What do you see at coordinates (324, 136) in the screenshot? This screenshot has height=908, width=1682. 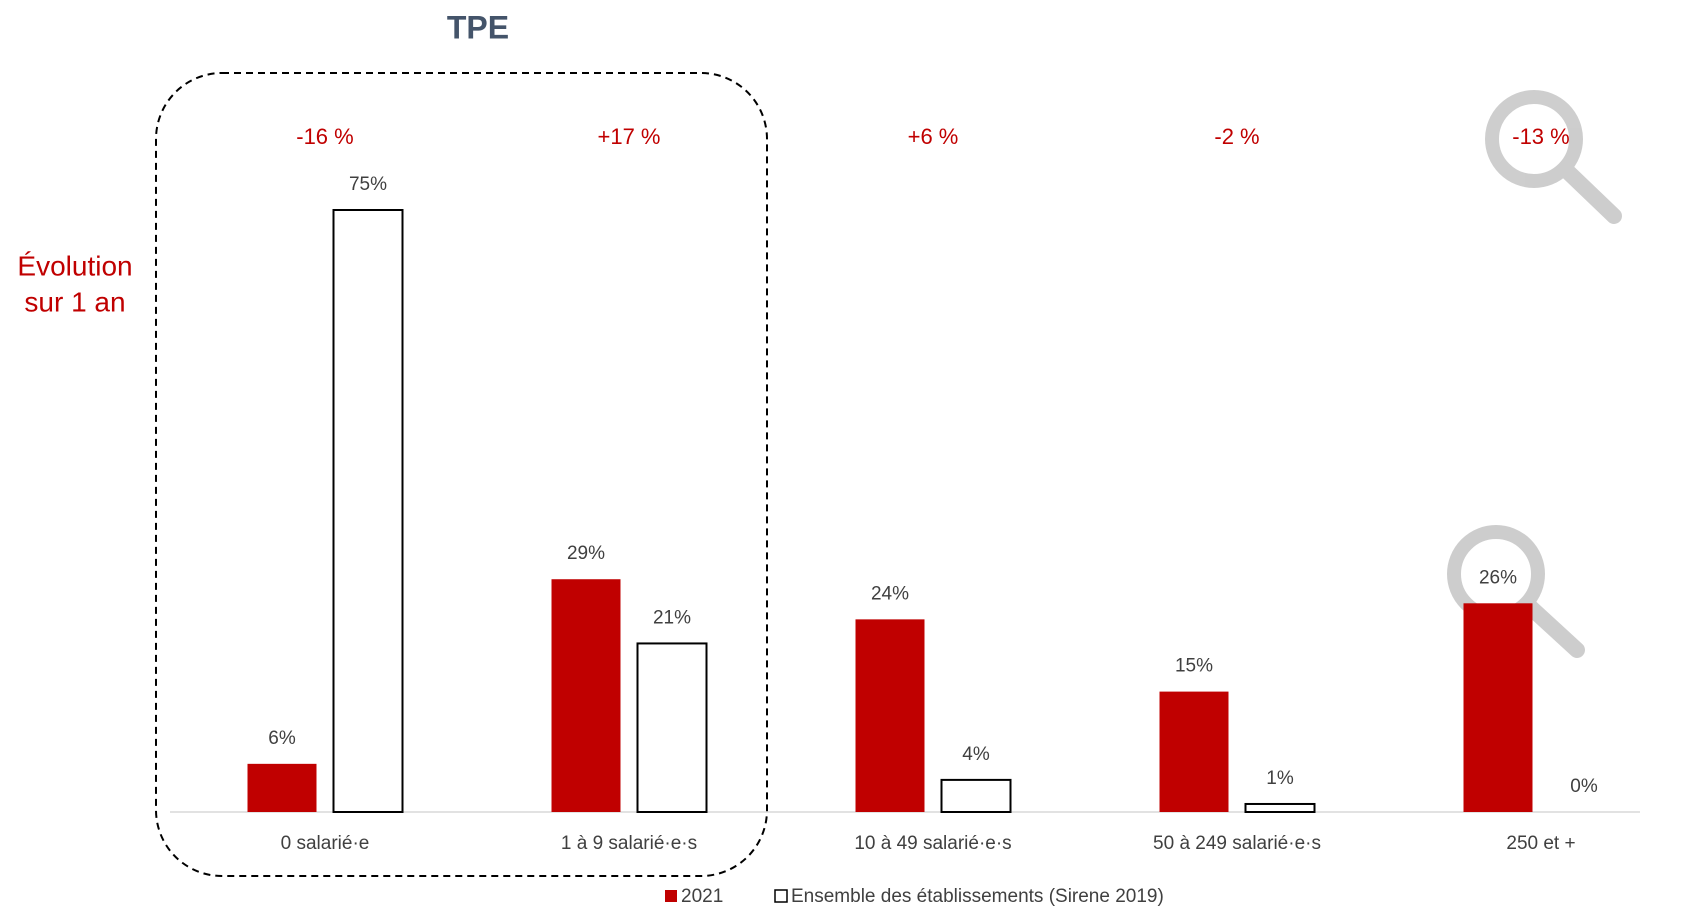 I see `annotation: -16 %` at bounding box center [324, 136].